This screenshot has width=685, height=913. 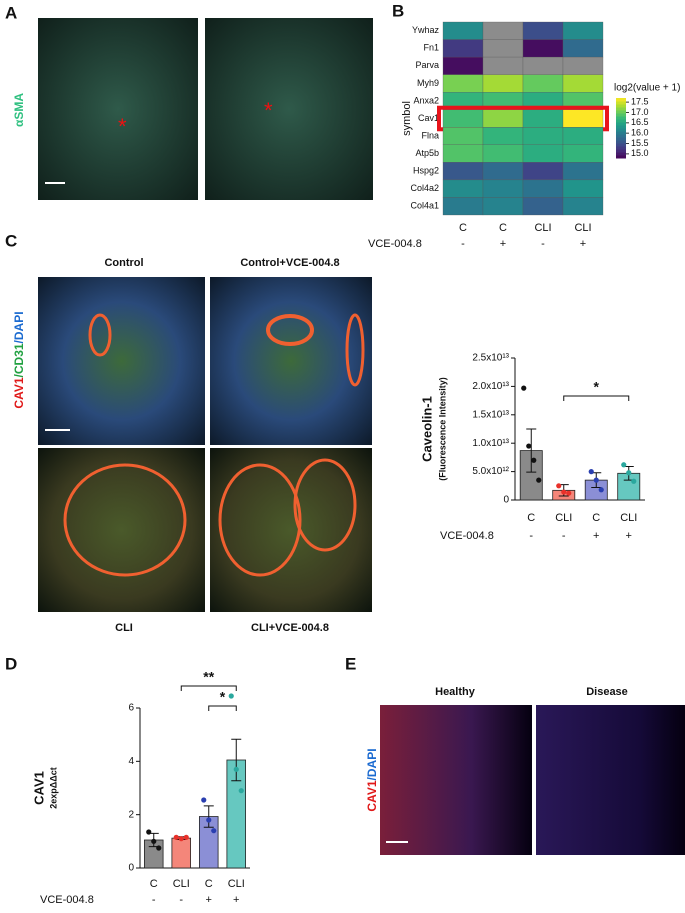 What do you see at coordinates (11, 663) in the screenshot?
I see `panel-letter: D` at bounding box center [11, 663].